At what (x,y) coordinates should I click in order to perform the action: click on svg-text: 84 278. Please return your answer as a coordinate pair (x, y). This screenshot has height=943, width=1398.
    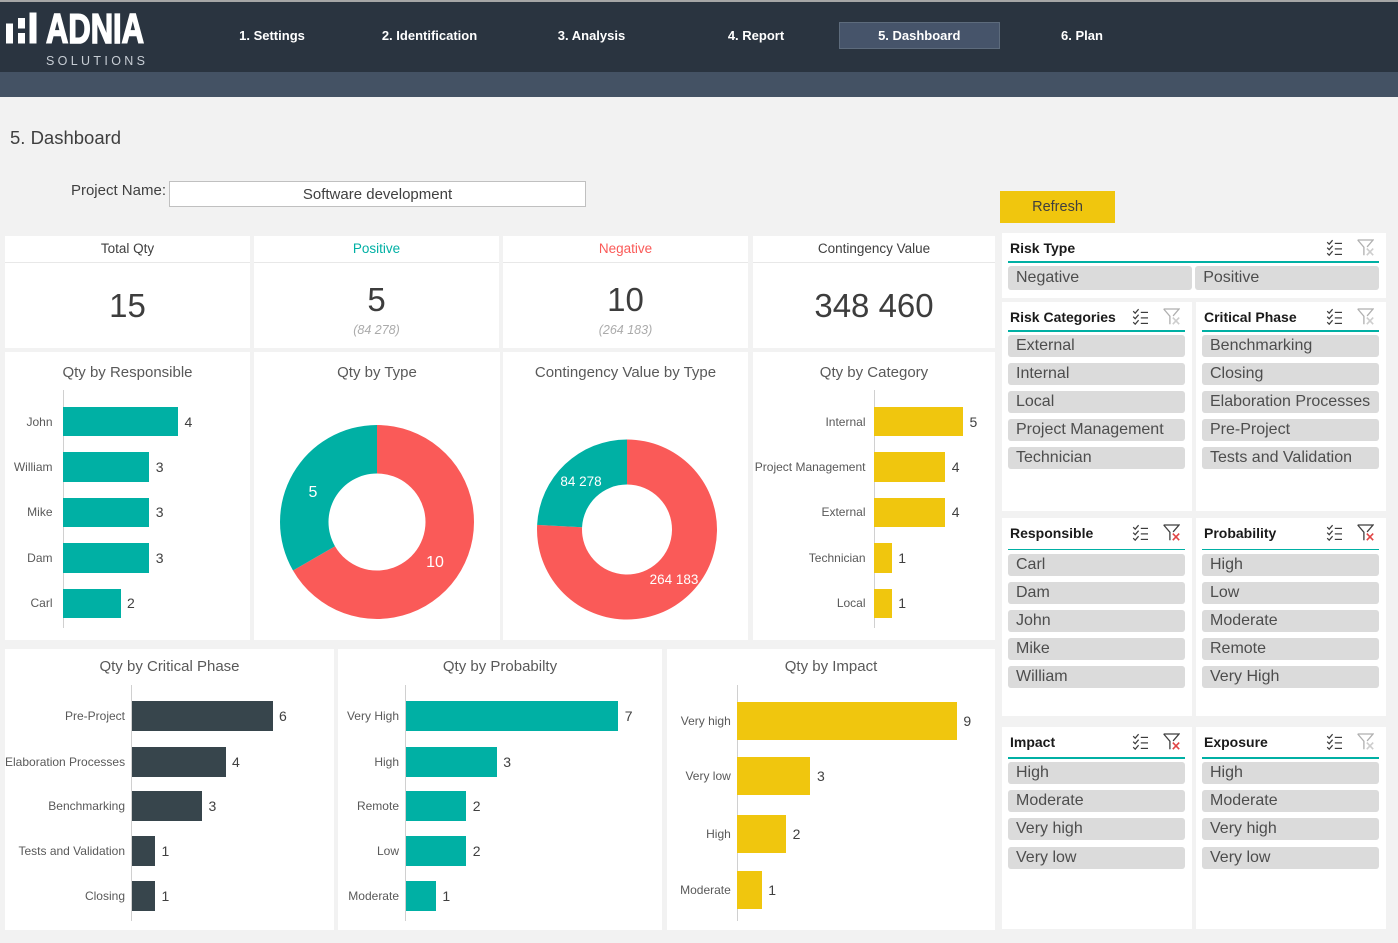
    Looking at the image, I should click on (580, 481).